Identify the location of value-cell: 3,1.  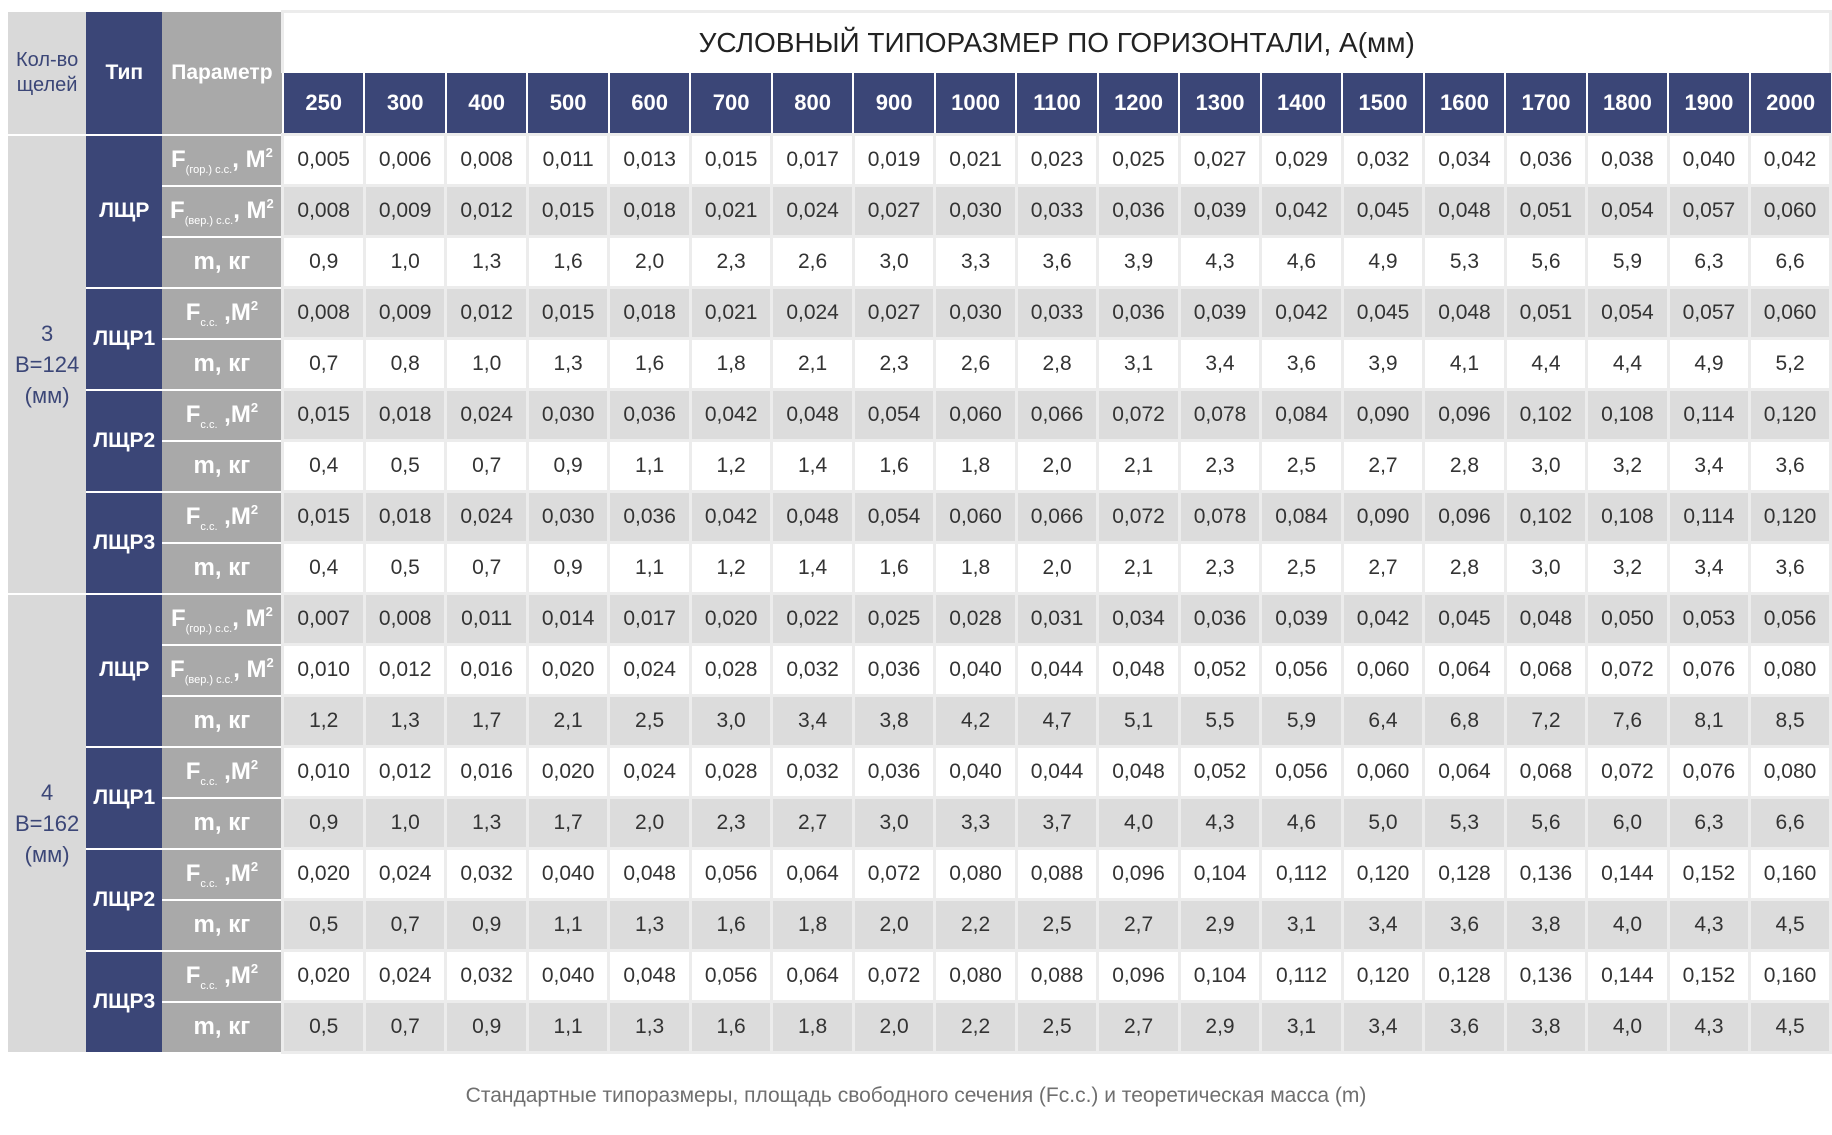
(1138, 364).